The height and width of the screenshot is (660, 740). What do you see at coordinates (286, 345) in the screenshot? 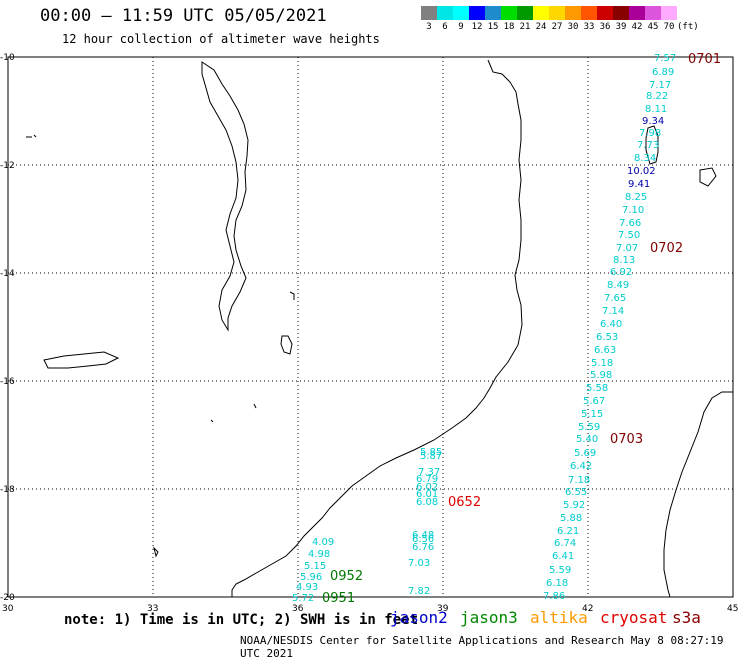
I see `lake-chilwa` at bounding box center [286, 345].